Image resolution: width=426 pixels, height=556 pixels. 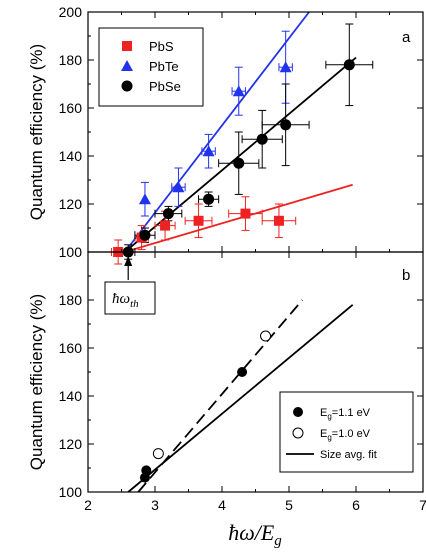 I want to click on threshold-annotation: ħωth, so click(x=130, y=285).